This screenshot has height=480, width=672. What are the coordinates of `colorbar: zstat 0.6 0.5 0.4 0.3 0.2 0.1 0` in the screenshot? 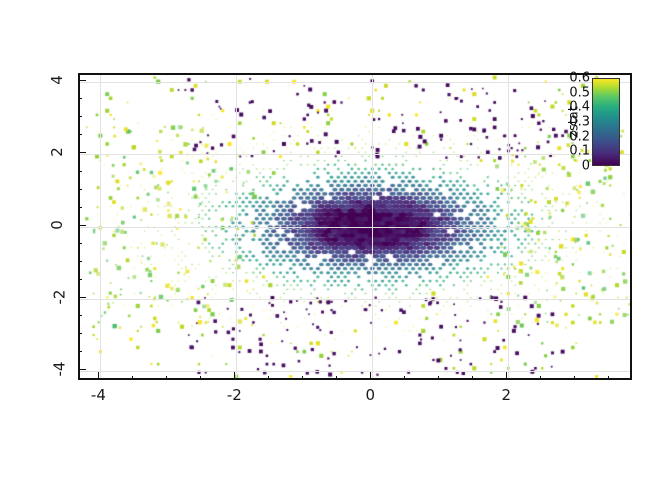 It's located at (591, 122).